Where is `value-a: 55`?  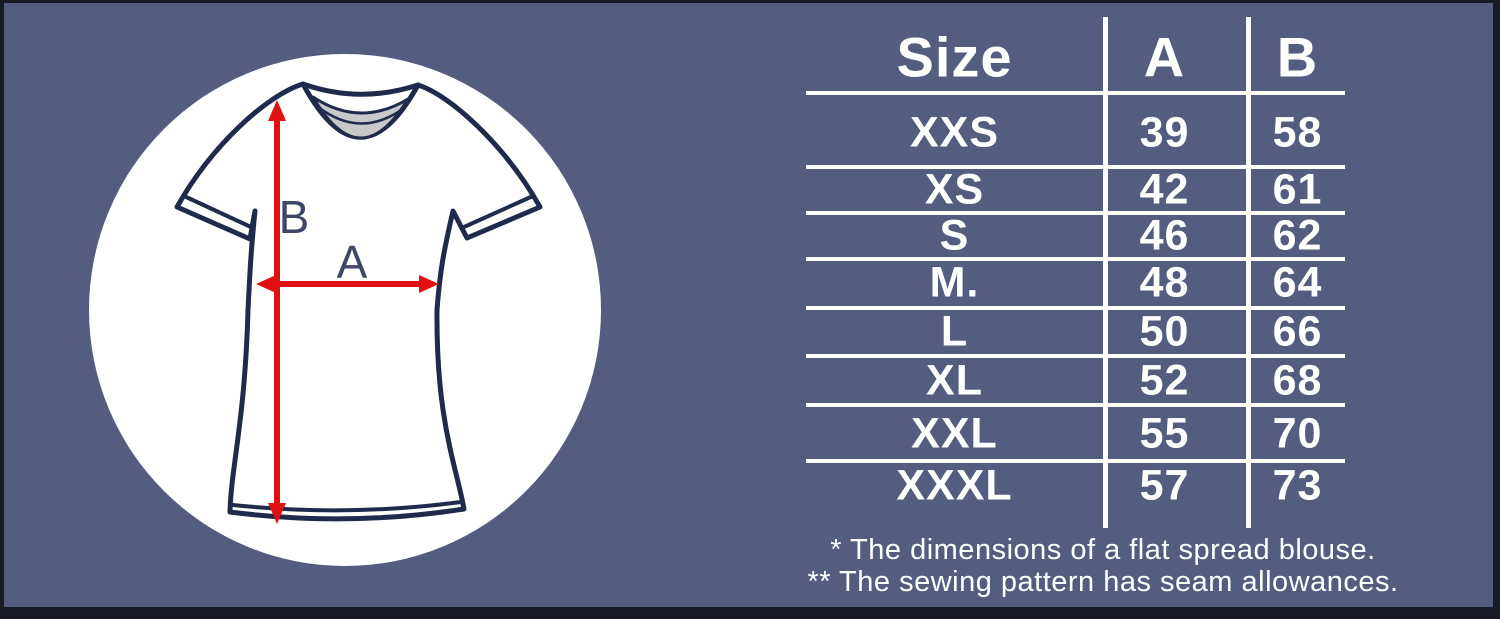
value-a: 55 is located at coordinates (1164, 433).